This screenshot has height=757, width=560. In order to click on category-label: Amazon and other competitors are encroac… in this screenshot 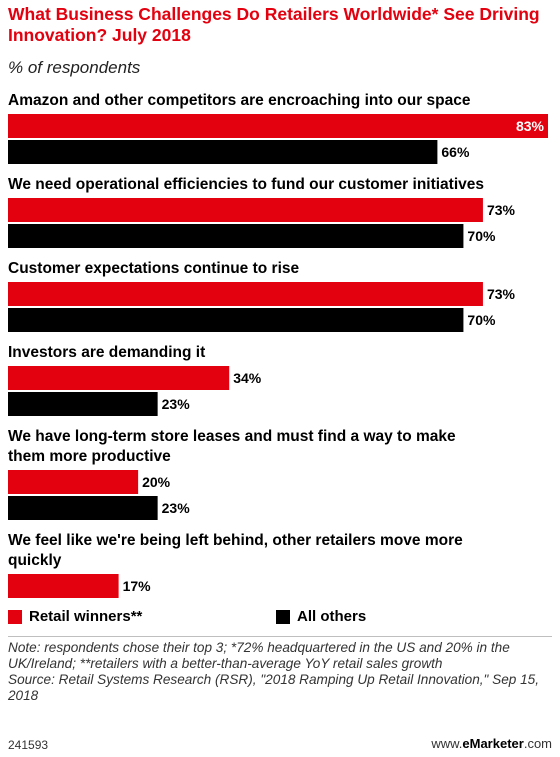, I will do `click(239, 100)`.